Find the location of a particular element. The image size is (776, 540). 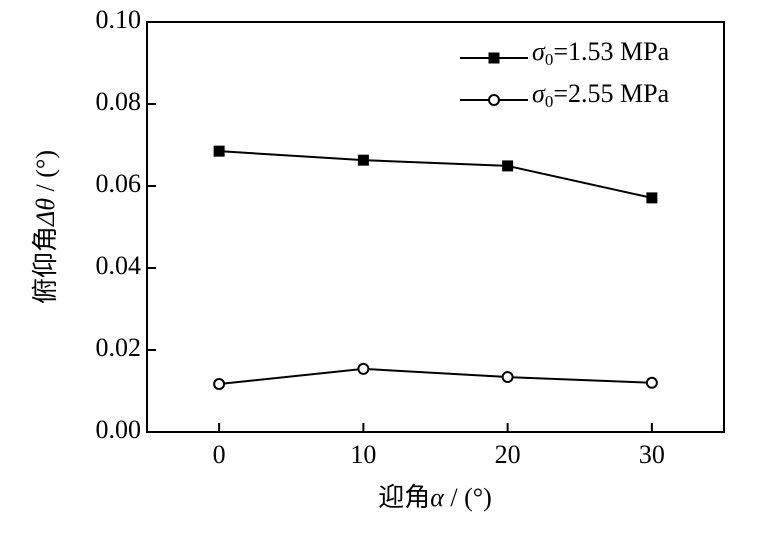

x-tick-label: 30 is located at coordinates (652, 454).